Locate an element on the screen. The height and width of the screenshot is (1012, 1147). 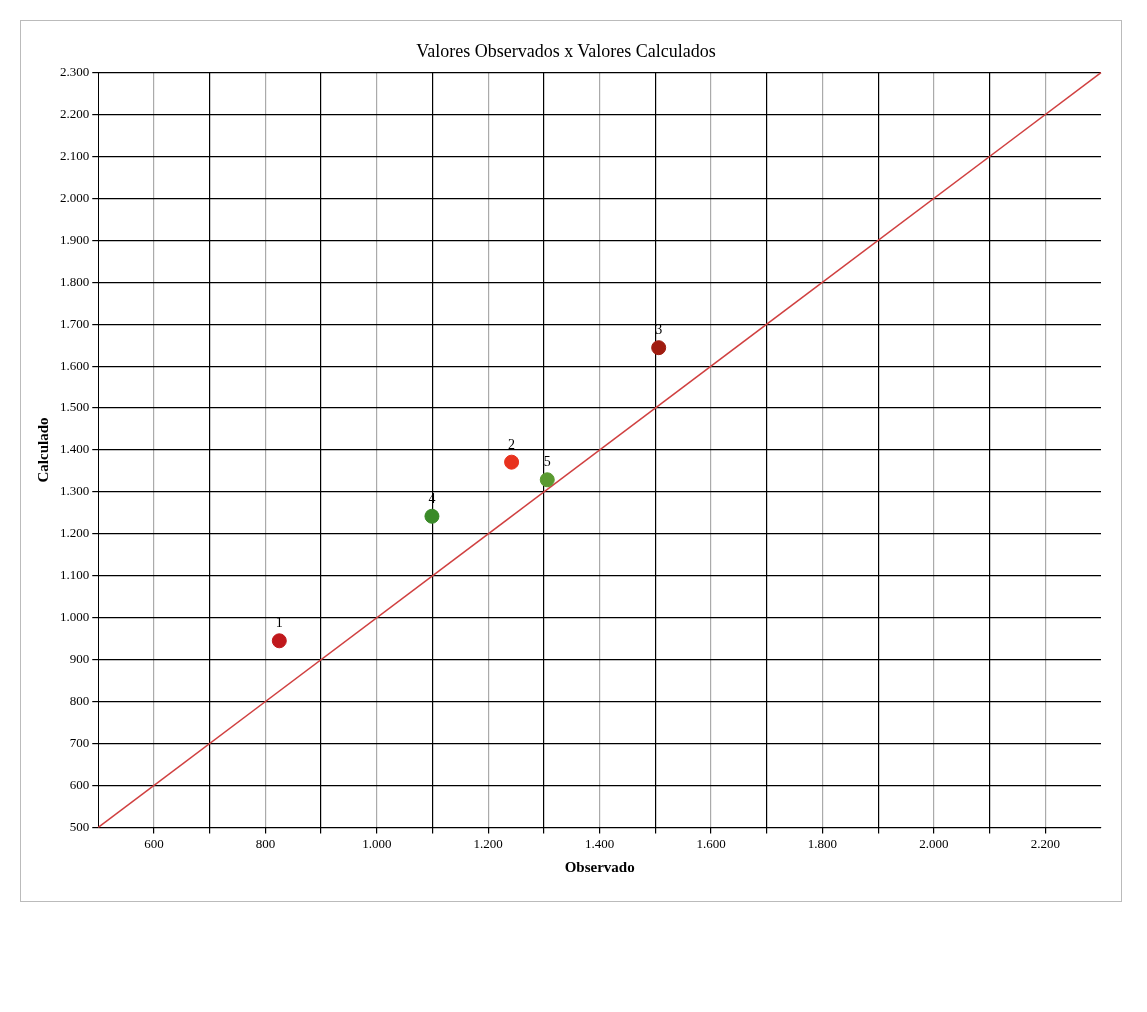
y-tick-label: 700 is located at coordinates (79, 742).